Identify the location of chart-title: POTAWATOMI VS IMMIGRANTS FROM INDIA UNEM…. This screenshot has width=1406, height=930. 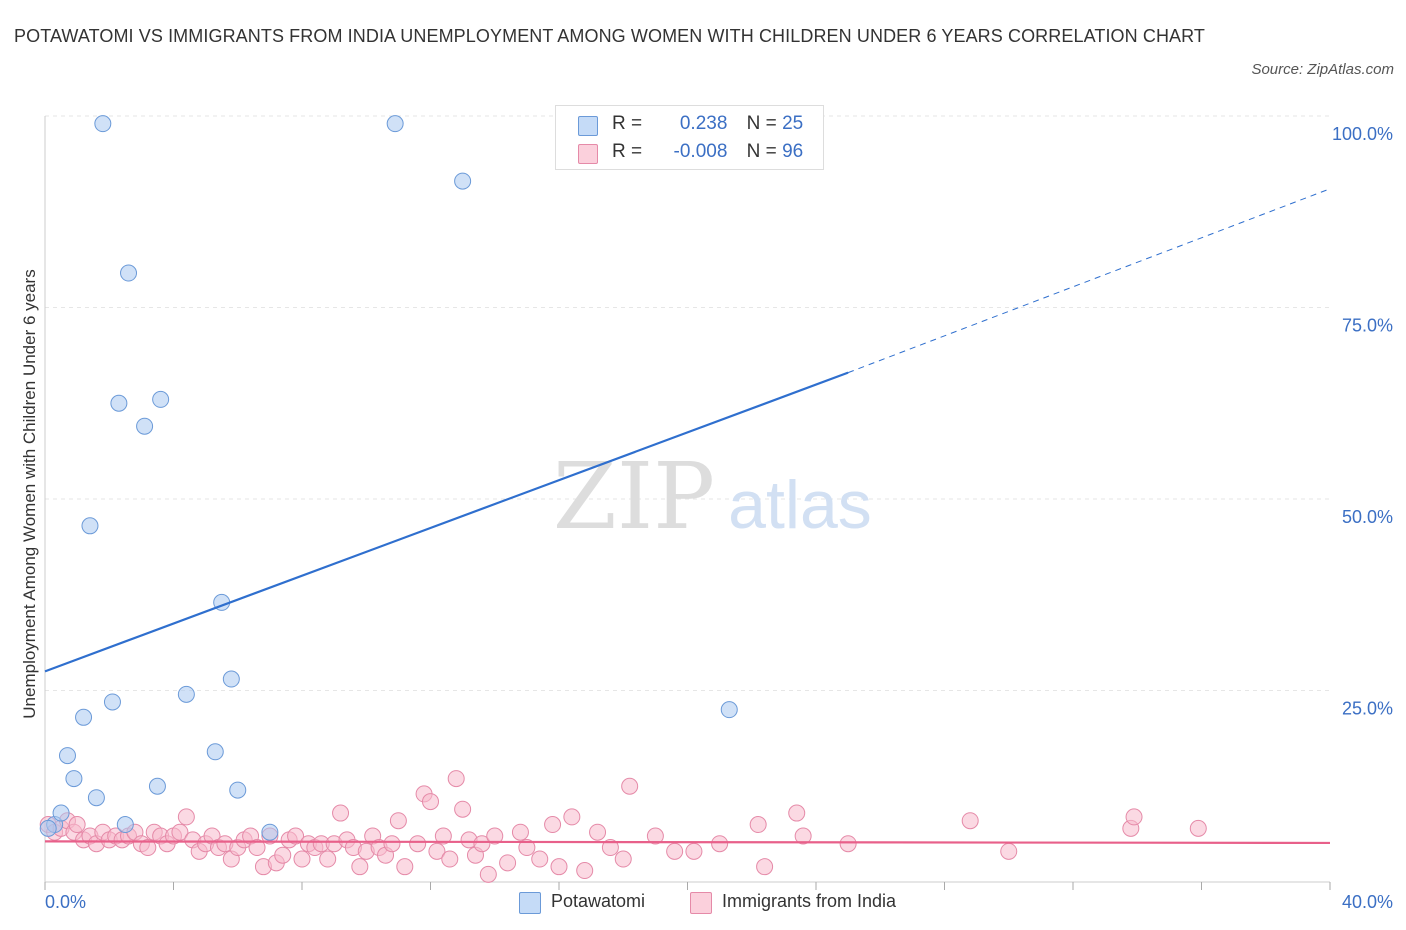
(610, 36).